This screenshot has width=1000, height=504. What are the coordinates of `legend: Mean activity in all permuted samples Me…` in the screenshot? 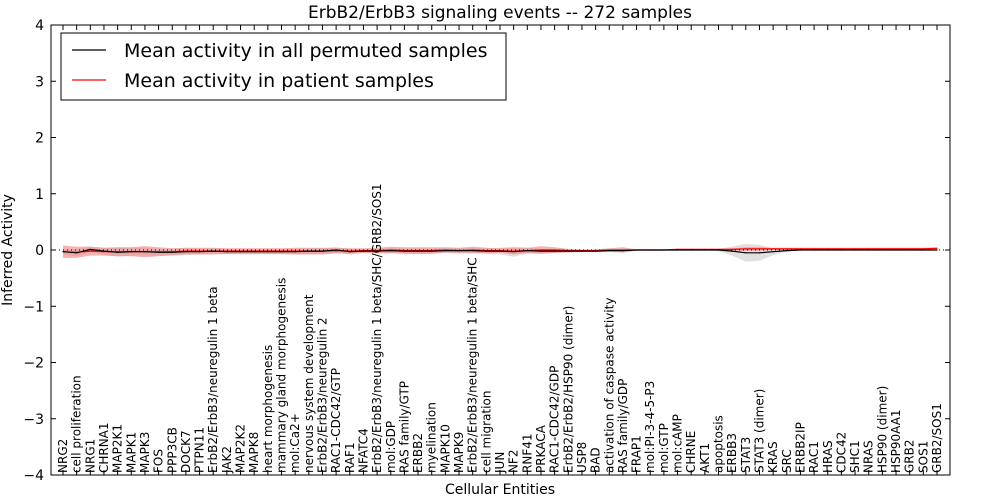 It's located at (283, 66).